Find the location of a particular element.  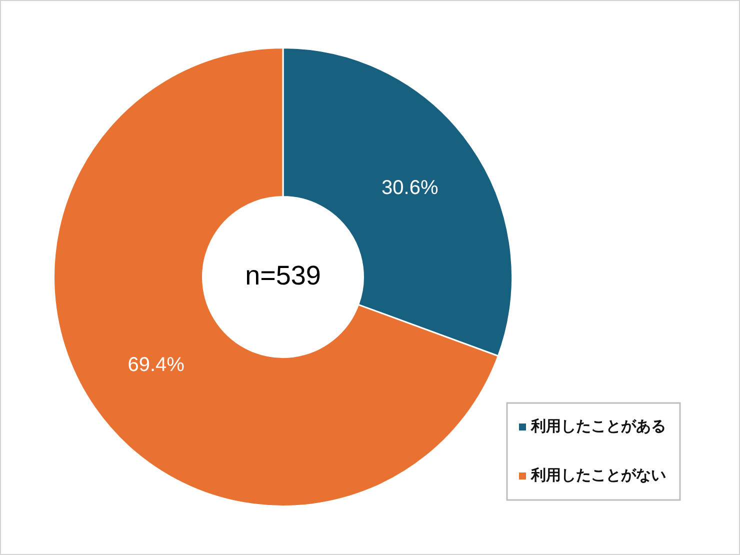

legend-label: 利用したことがある is located at coordinates (598, 425).